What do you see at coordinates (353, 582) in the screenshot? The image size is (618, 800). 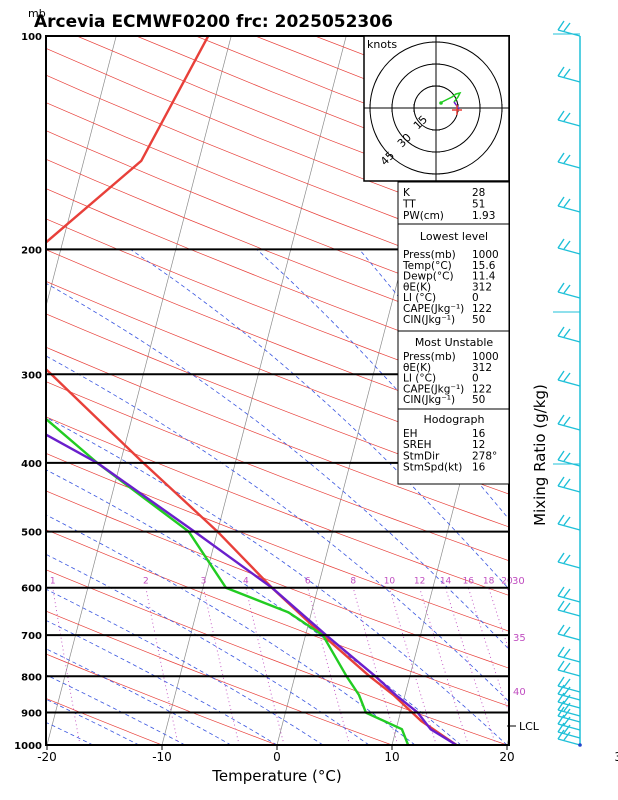 I see `mixing-ratio-label: 8` at bounding box center [353, 582].